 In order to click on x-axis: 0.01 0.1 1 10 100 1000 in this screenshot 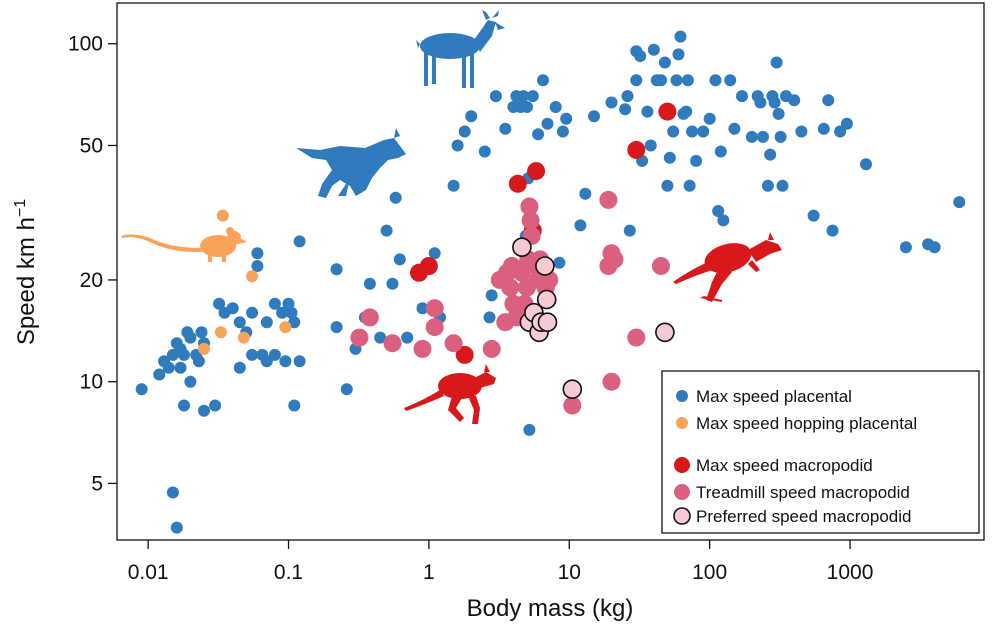, I will do `click(501, 562)`.